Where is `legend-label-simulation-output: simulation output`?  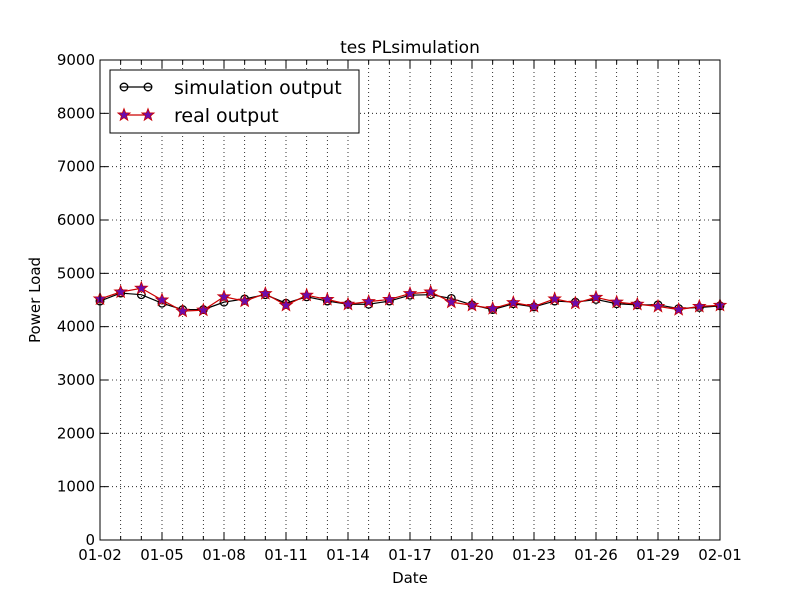 legend-label-simulation-output: simulation output is located at coordinates (258, 88).